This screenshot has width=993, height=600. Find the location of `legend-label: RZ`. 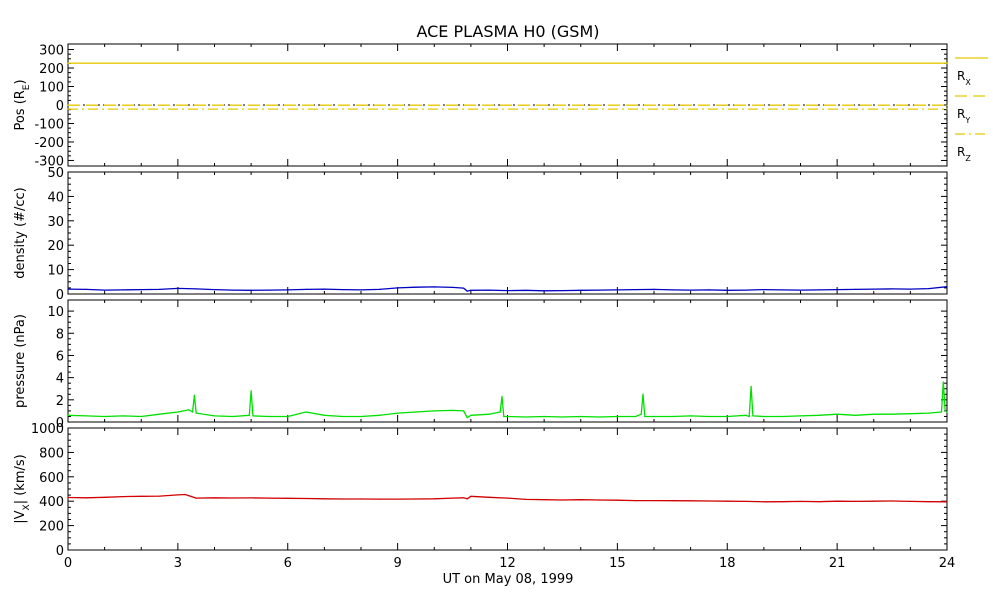

legend-label: RZ is located at coordinates (964, 154).